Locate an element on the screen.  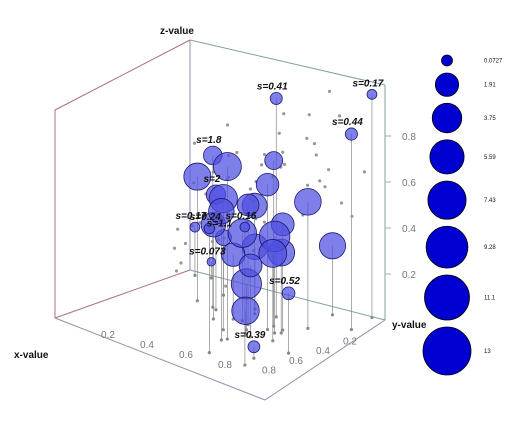
bubble-label: s=0.44 is located at coordinates (347, 122).